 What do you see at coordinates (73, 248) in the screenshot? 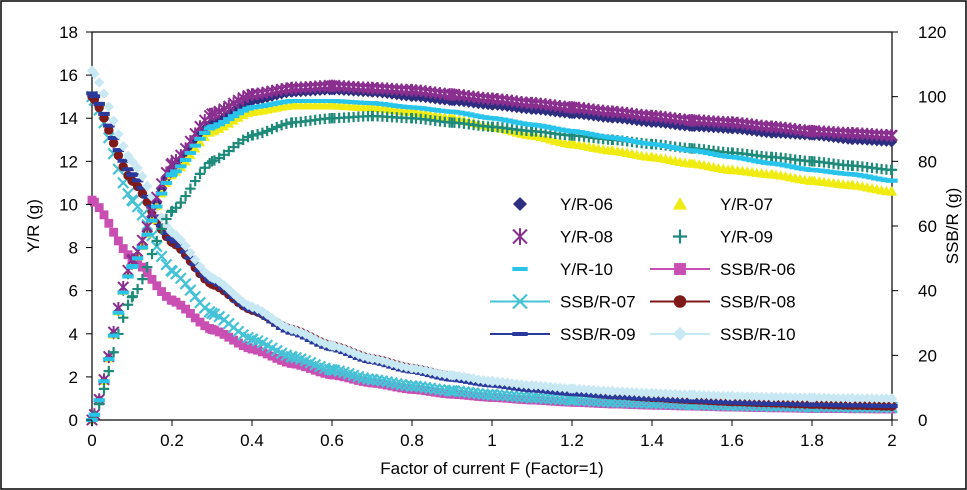
I see `y-left-tick-label: 8` at bounding box center [73, 248].